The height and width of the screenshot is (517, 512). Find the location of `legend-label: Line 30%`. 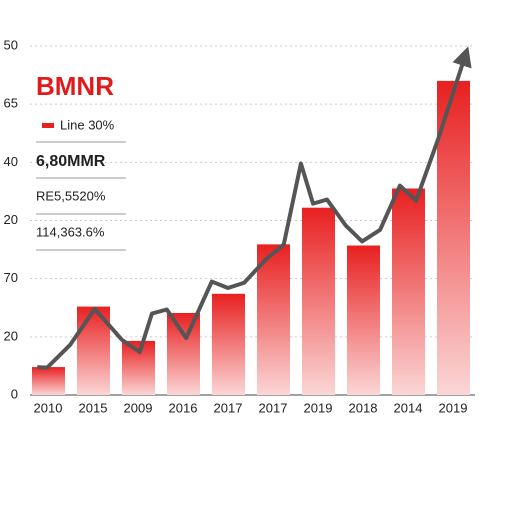

legend-label: Line 30% is located at coordinates (87, 124).